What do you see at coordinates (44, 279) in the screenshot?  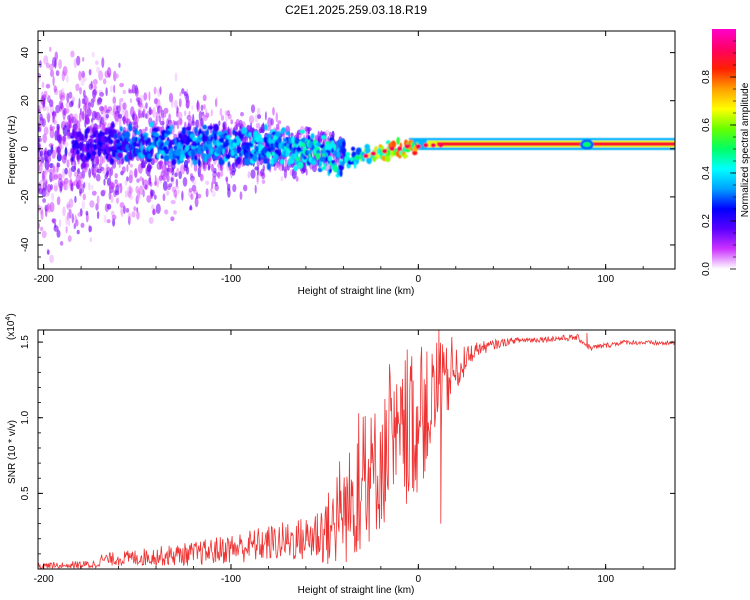 I see `x-tick-label: -200` at bounding box center [44, 279].